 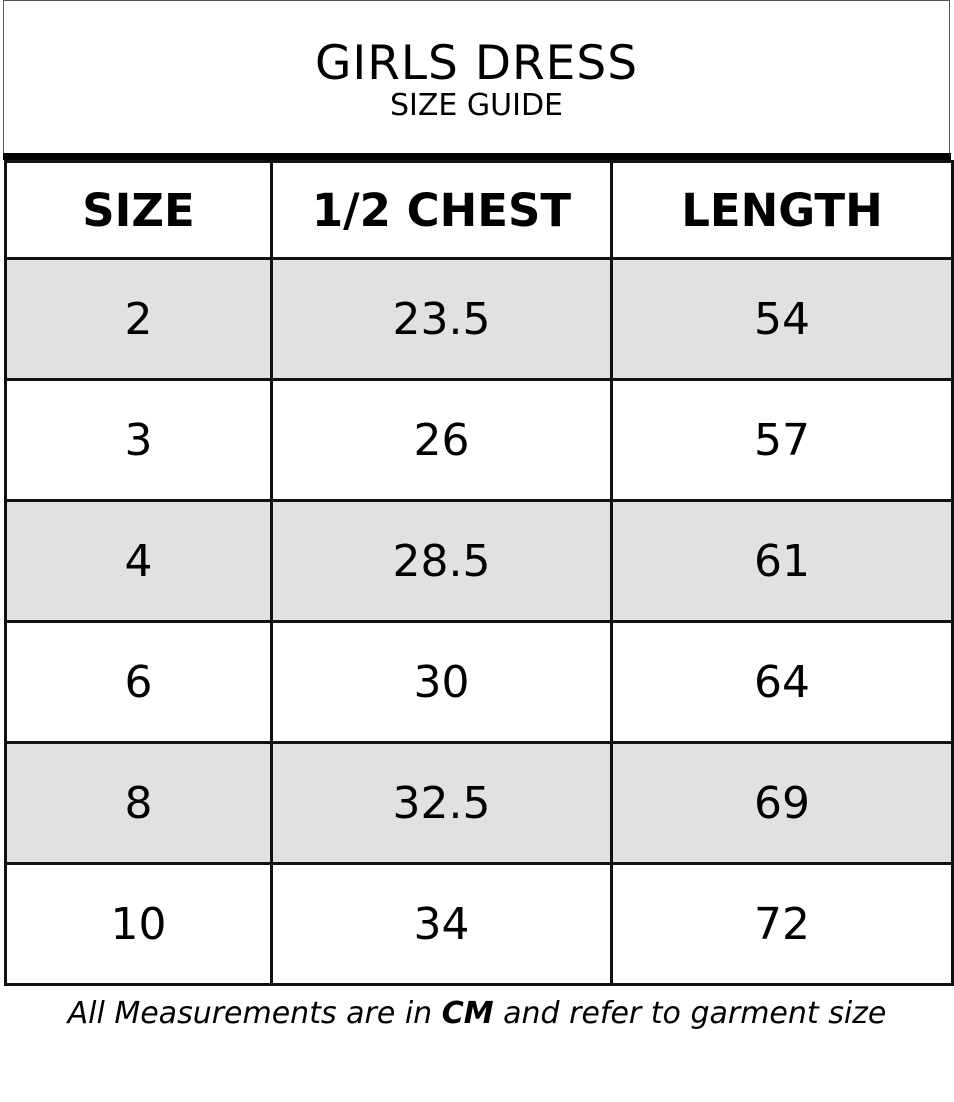 I want to click on column-header-length: LENGTH, so click(x=782, y=210).